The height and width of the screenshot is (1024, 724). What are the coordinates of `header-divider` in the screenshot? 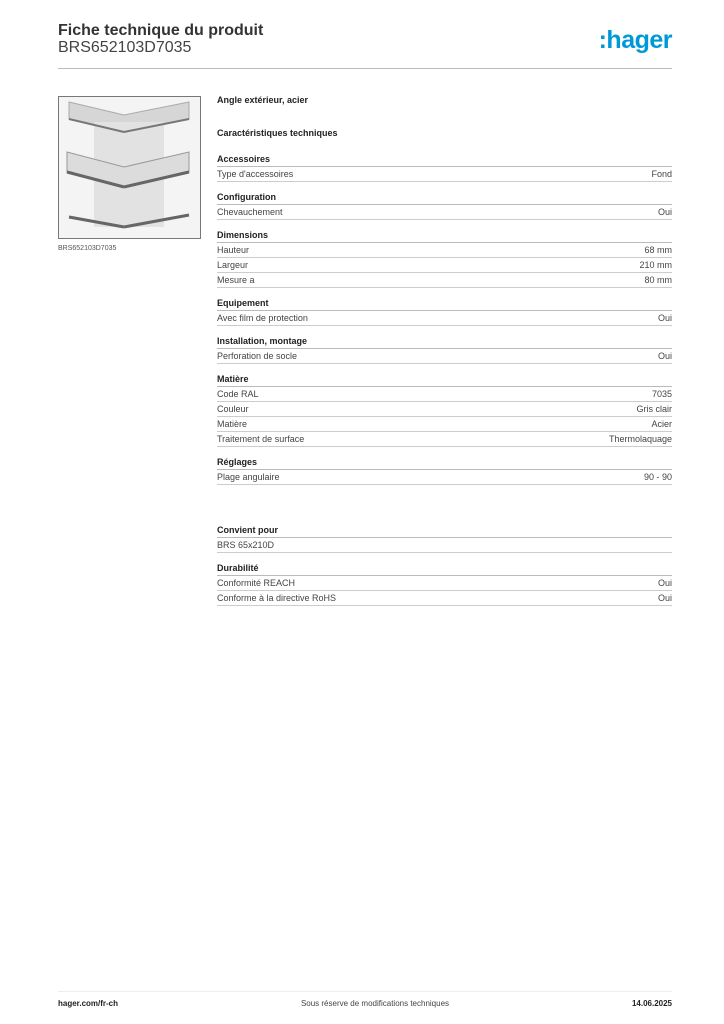 It's located at (365, 68).